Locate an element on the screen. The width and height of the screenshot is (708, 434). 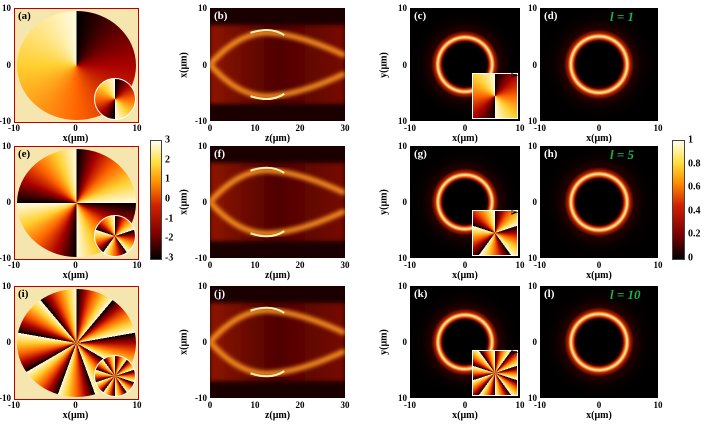
colorbar-tick-label: 1 is located at coordinates (690, 140).